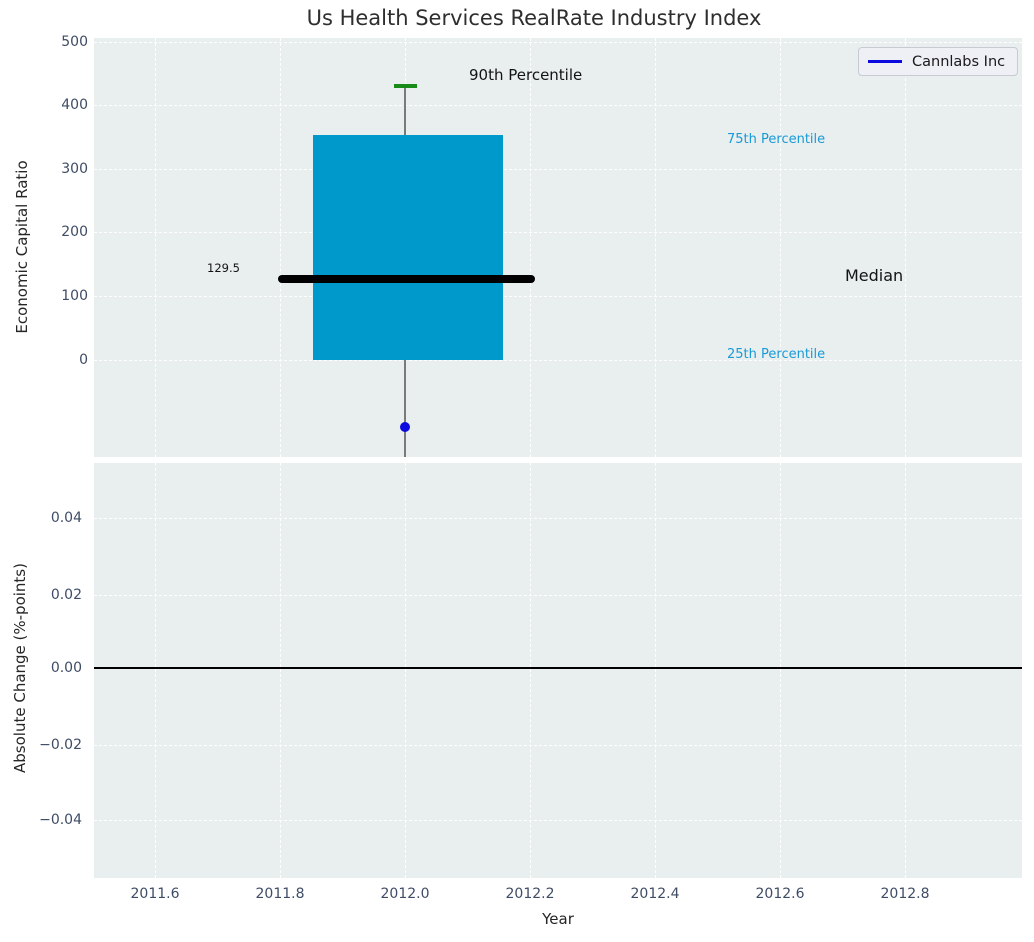 This screenshot has height=942, width=1034. Describe the element at coordinates (405, 86) in the screenshot. I see `p90-cap` at that location.